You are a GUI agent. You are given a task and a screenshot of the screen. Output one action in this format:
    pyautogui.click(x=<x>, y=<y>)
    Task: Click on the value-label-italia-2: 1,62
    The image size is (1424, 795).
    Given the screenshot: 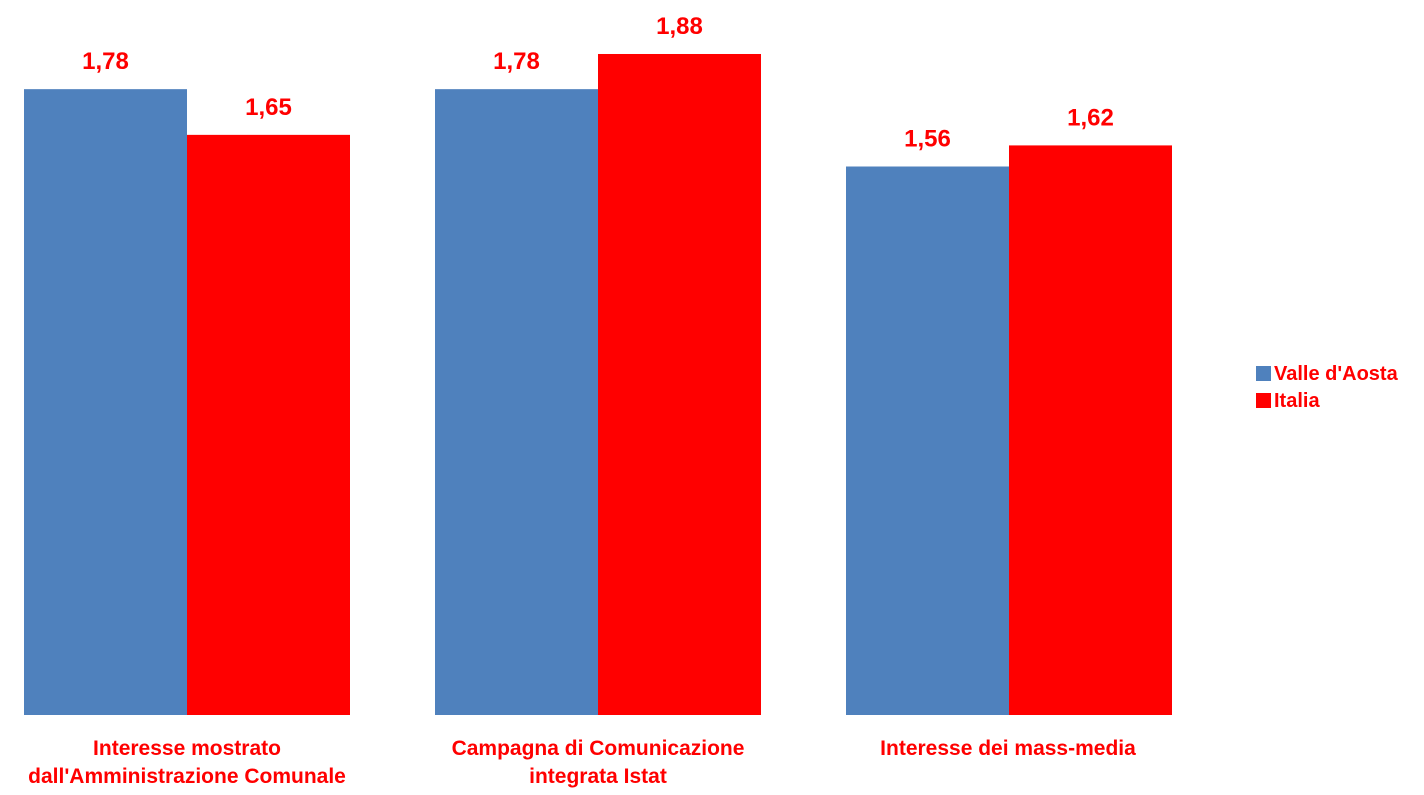 What is the action you would take?
    pyautogui.click(x=1090, y=117)
    